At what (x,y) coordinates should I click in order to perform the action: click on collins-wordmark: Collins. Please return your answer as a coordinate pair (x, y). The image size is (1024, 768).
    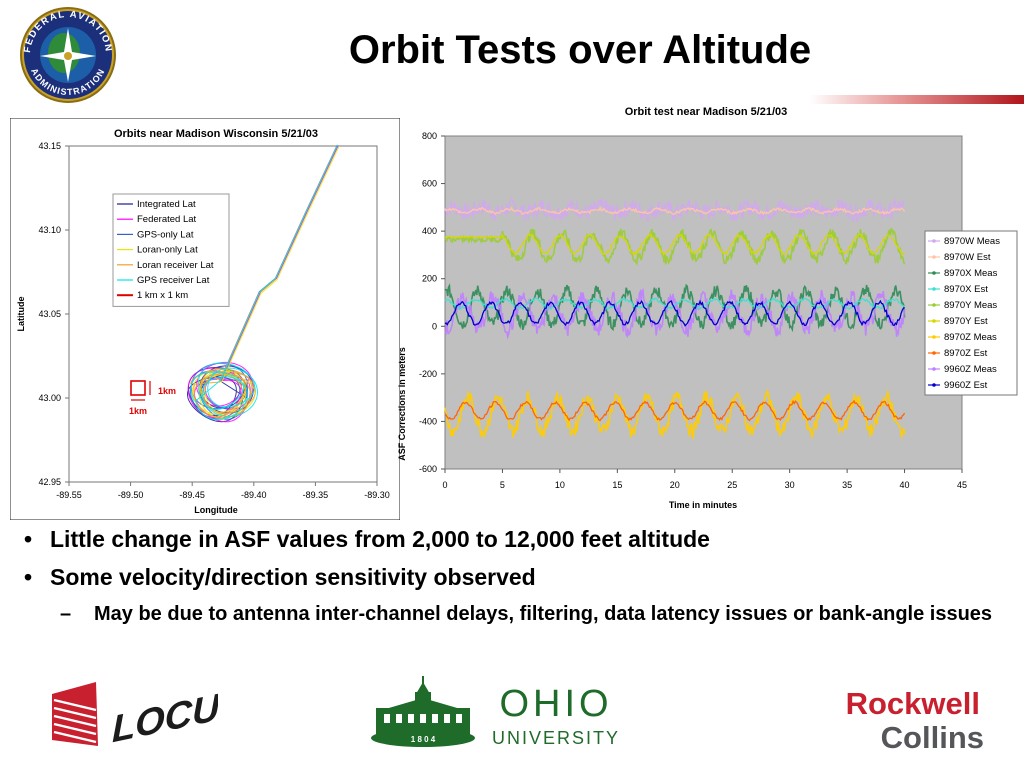
    Looking at the image, I should click on (932, 737).